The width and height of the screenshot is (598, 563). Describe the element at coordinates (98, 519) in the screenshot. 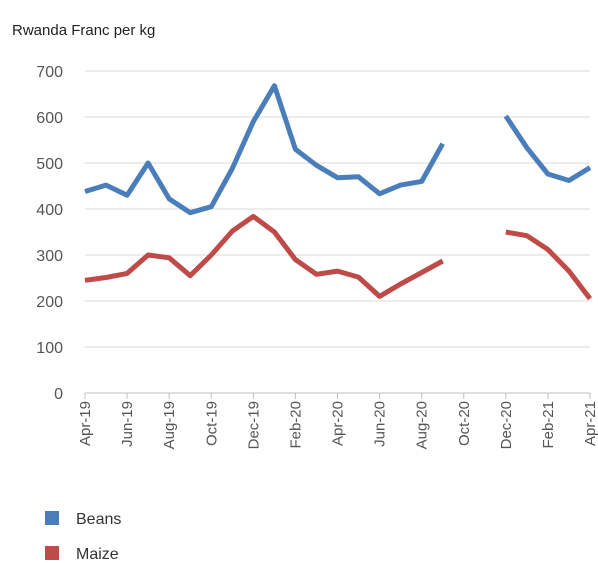

I see `legend-label-beans: Beans` at that location.